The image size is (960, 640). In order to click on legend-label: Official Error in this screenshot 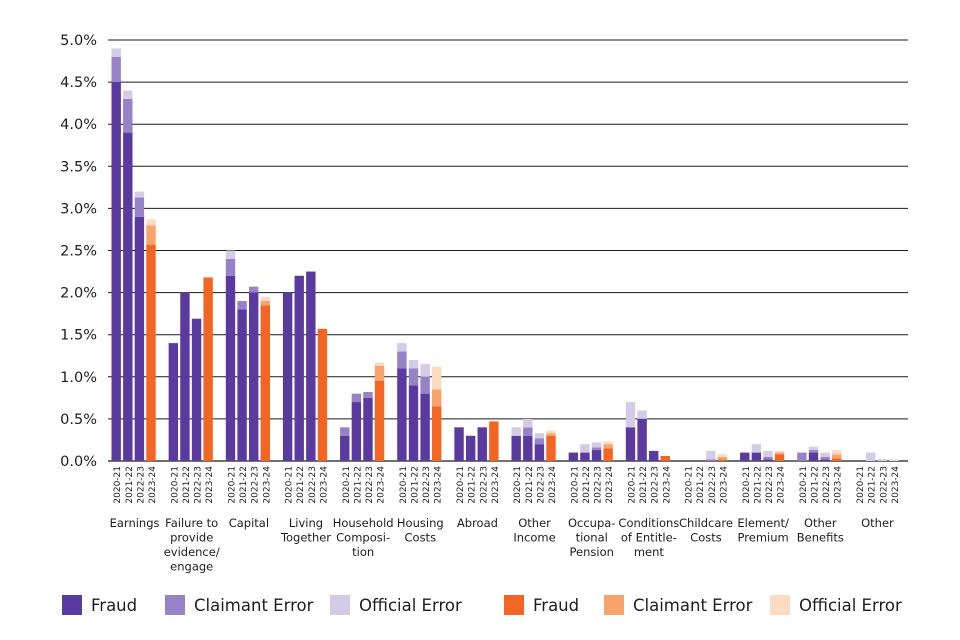, I will do `click(410, 605)`.